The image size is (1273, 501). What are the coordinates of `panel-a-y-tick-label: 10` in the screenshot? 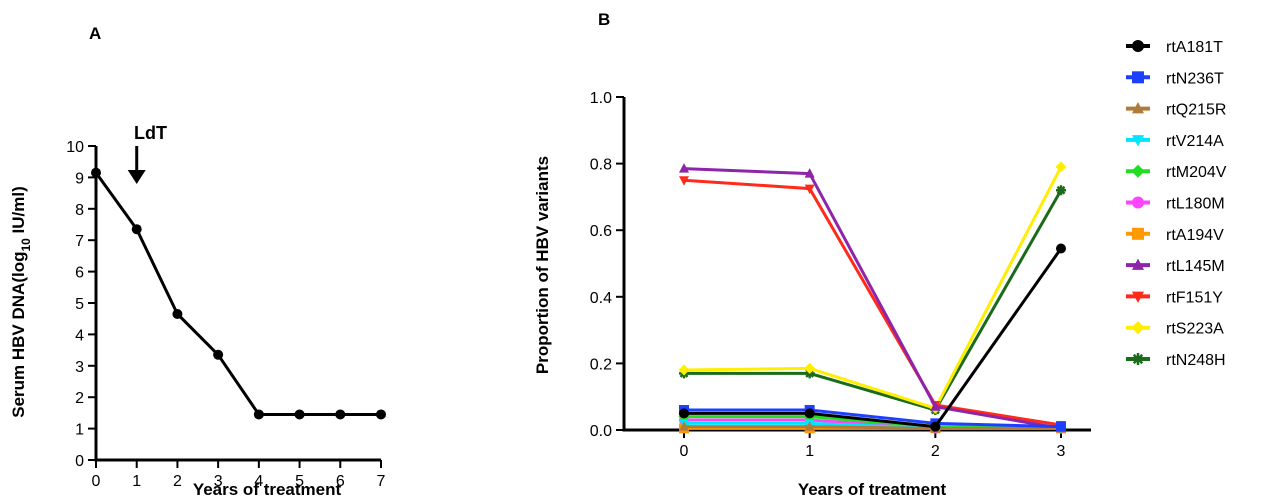 It's located at (75, 147).